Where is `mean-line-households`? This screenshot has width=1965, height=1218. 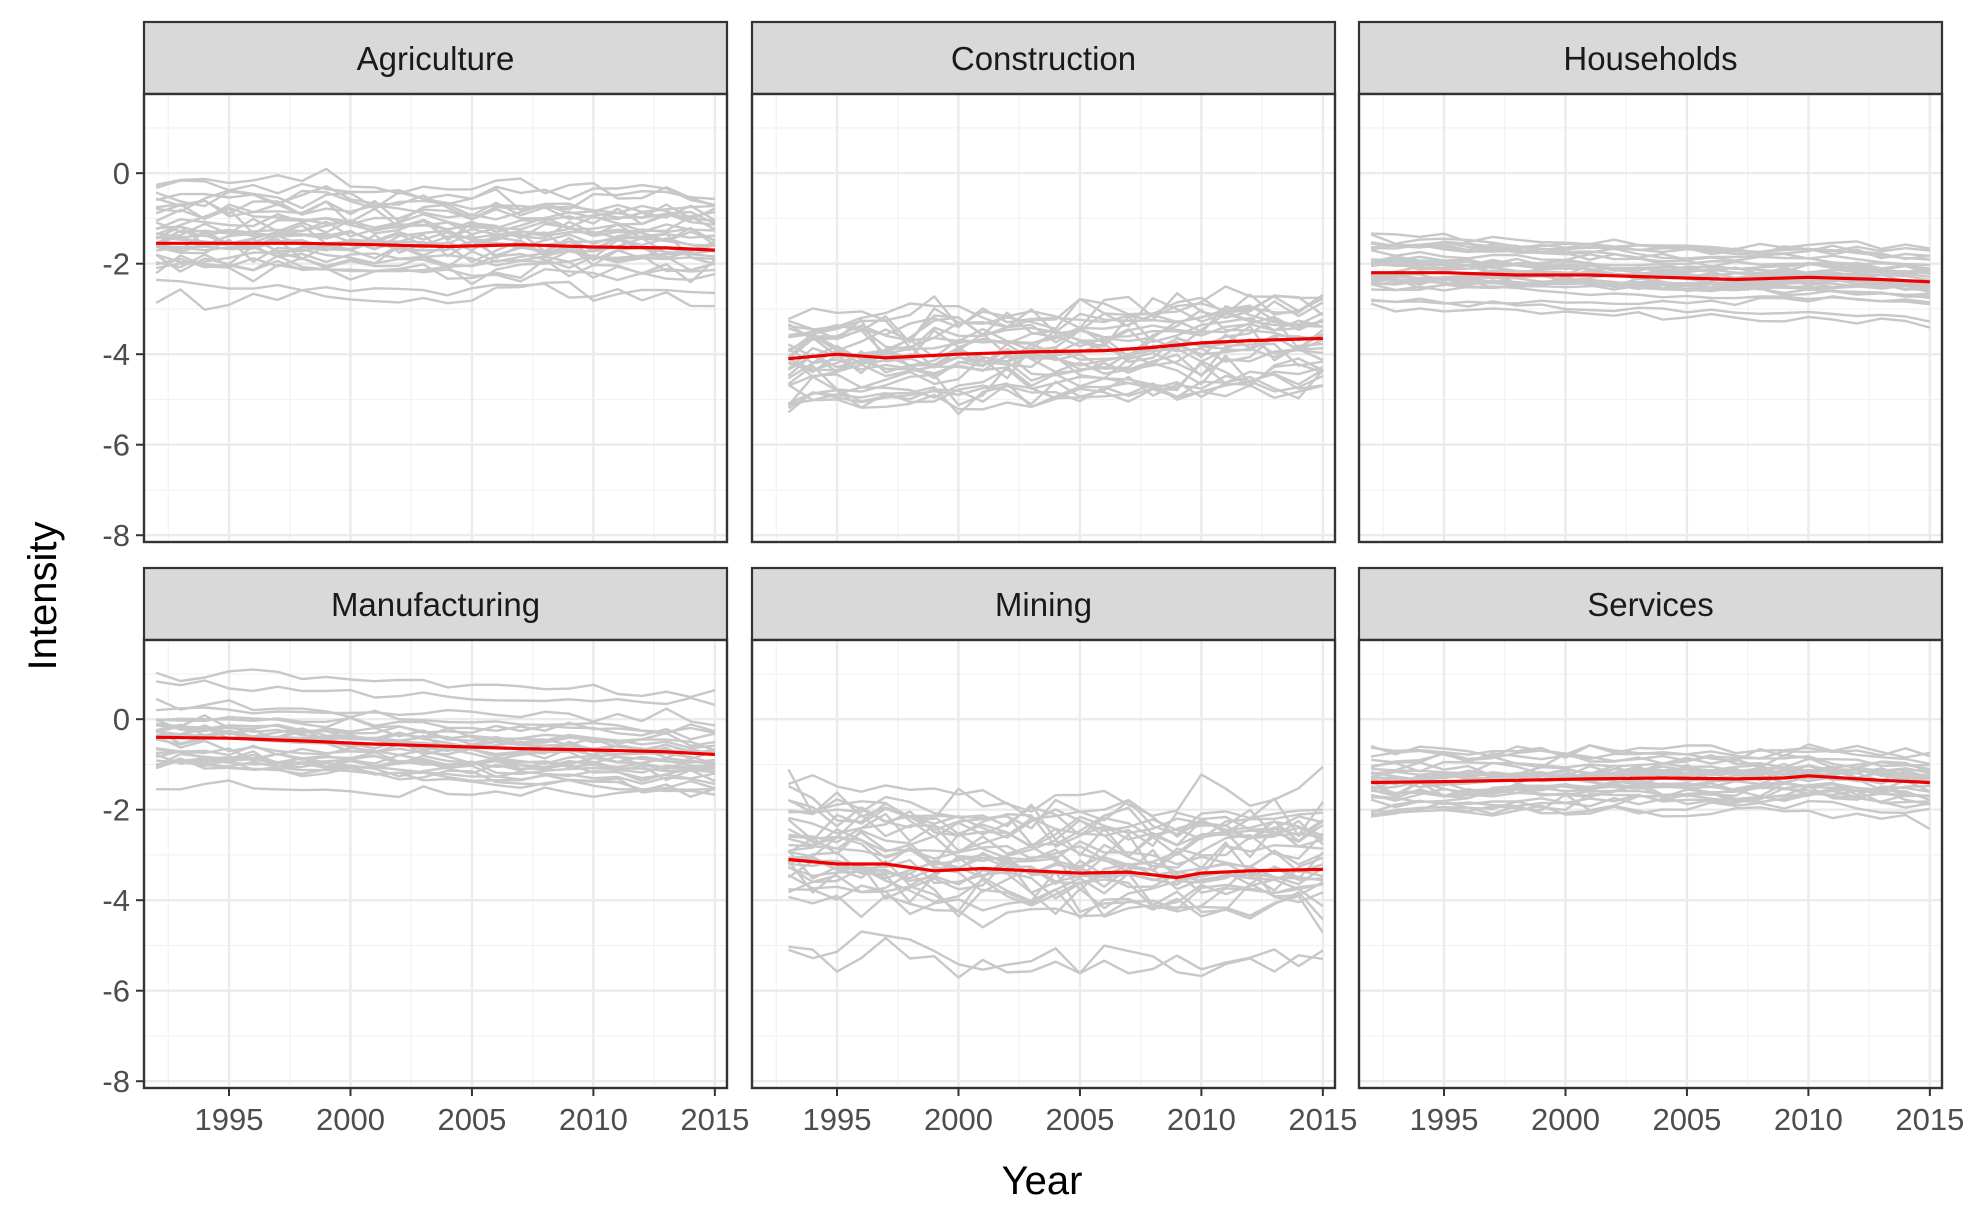 mean-line-households is located at coordinates (1650, 277).